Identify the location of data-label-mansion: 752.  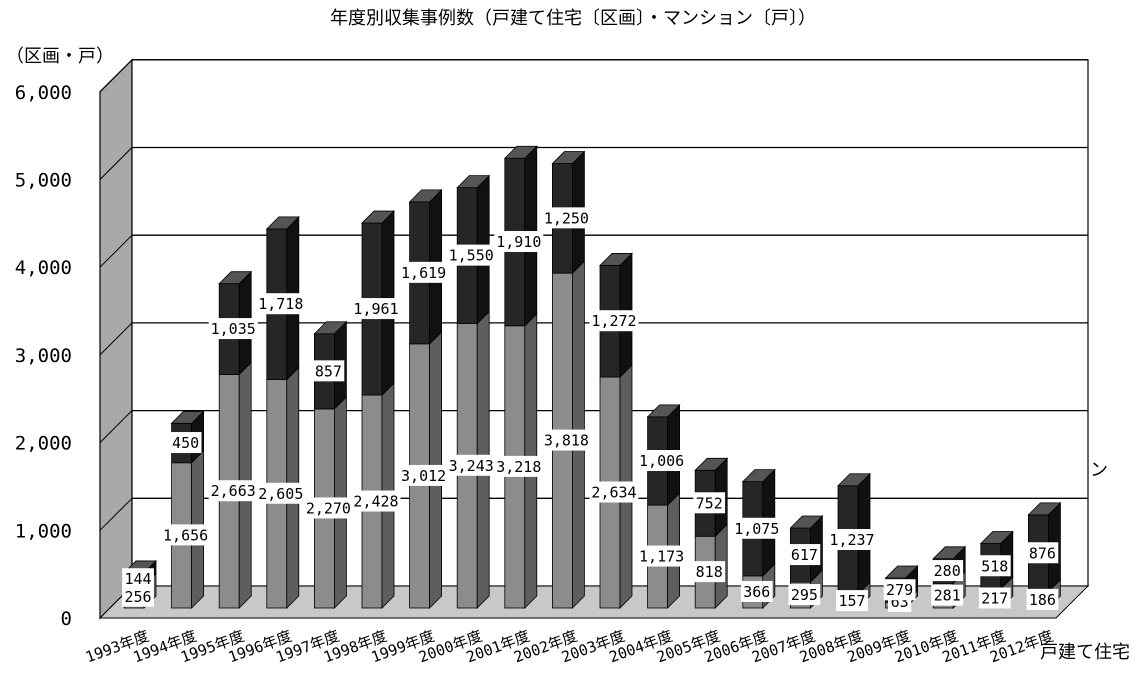
(709, 503).